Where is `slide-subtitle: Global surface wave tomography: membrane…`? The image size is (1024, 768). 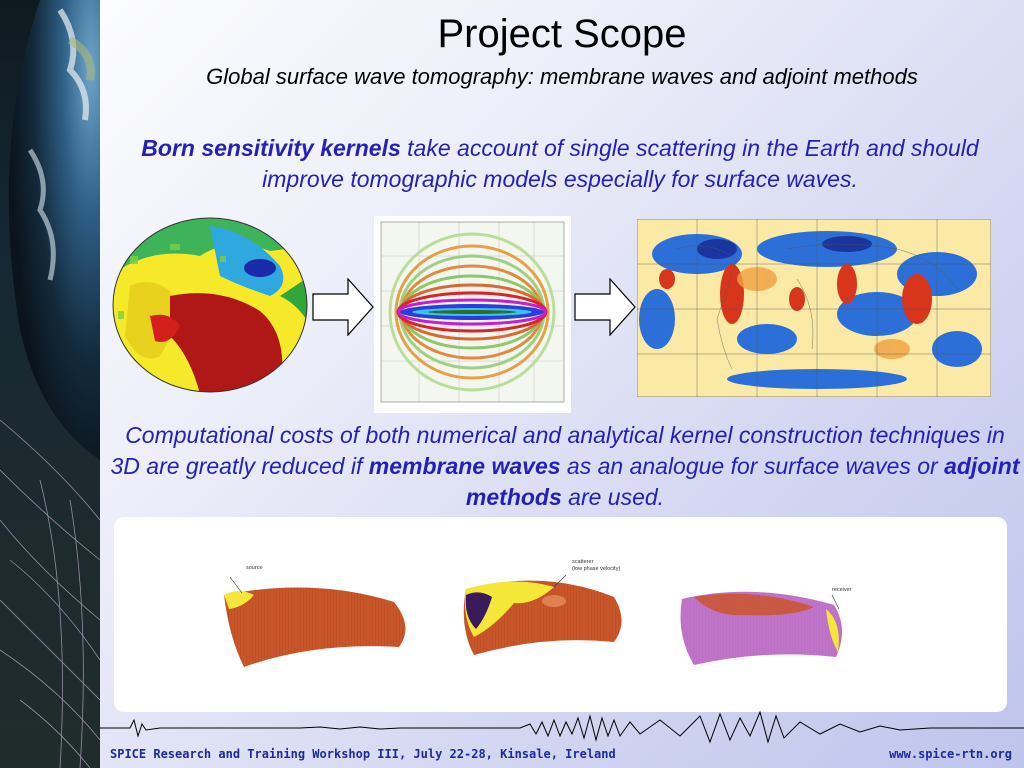
slide-subtitle: Global surface wave tomography: membrane… is located at coordinates (562, 76).